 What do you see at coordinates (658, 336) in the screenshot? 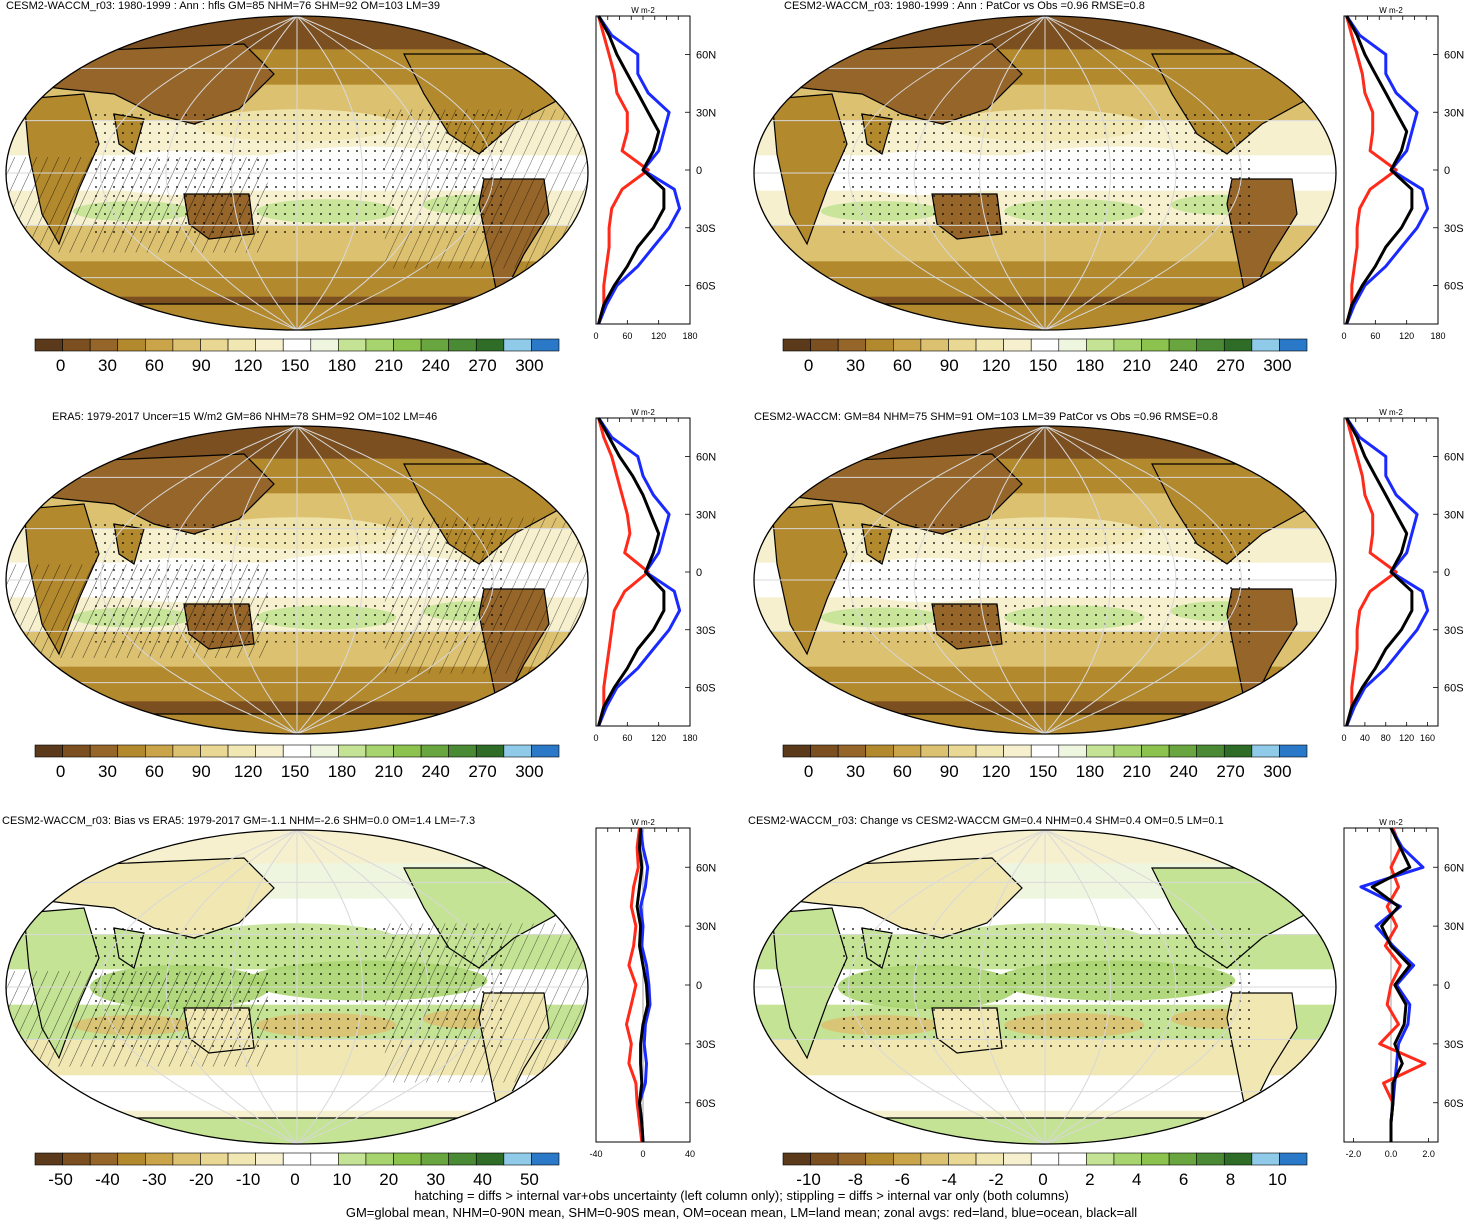
I see `zonal-x-tick-label: 120` at bounding box center [658, 336].